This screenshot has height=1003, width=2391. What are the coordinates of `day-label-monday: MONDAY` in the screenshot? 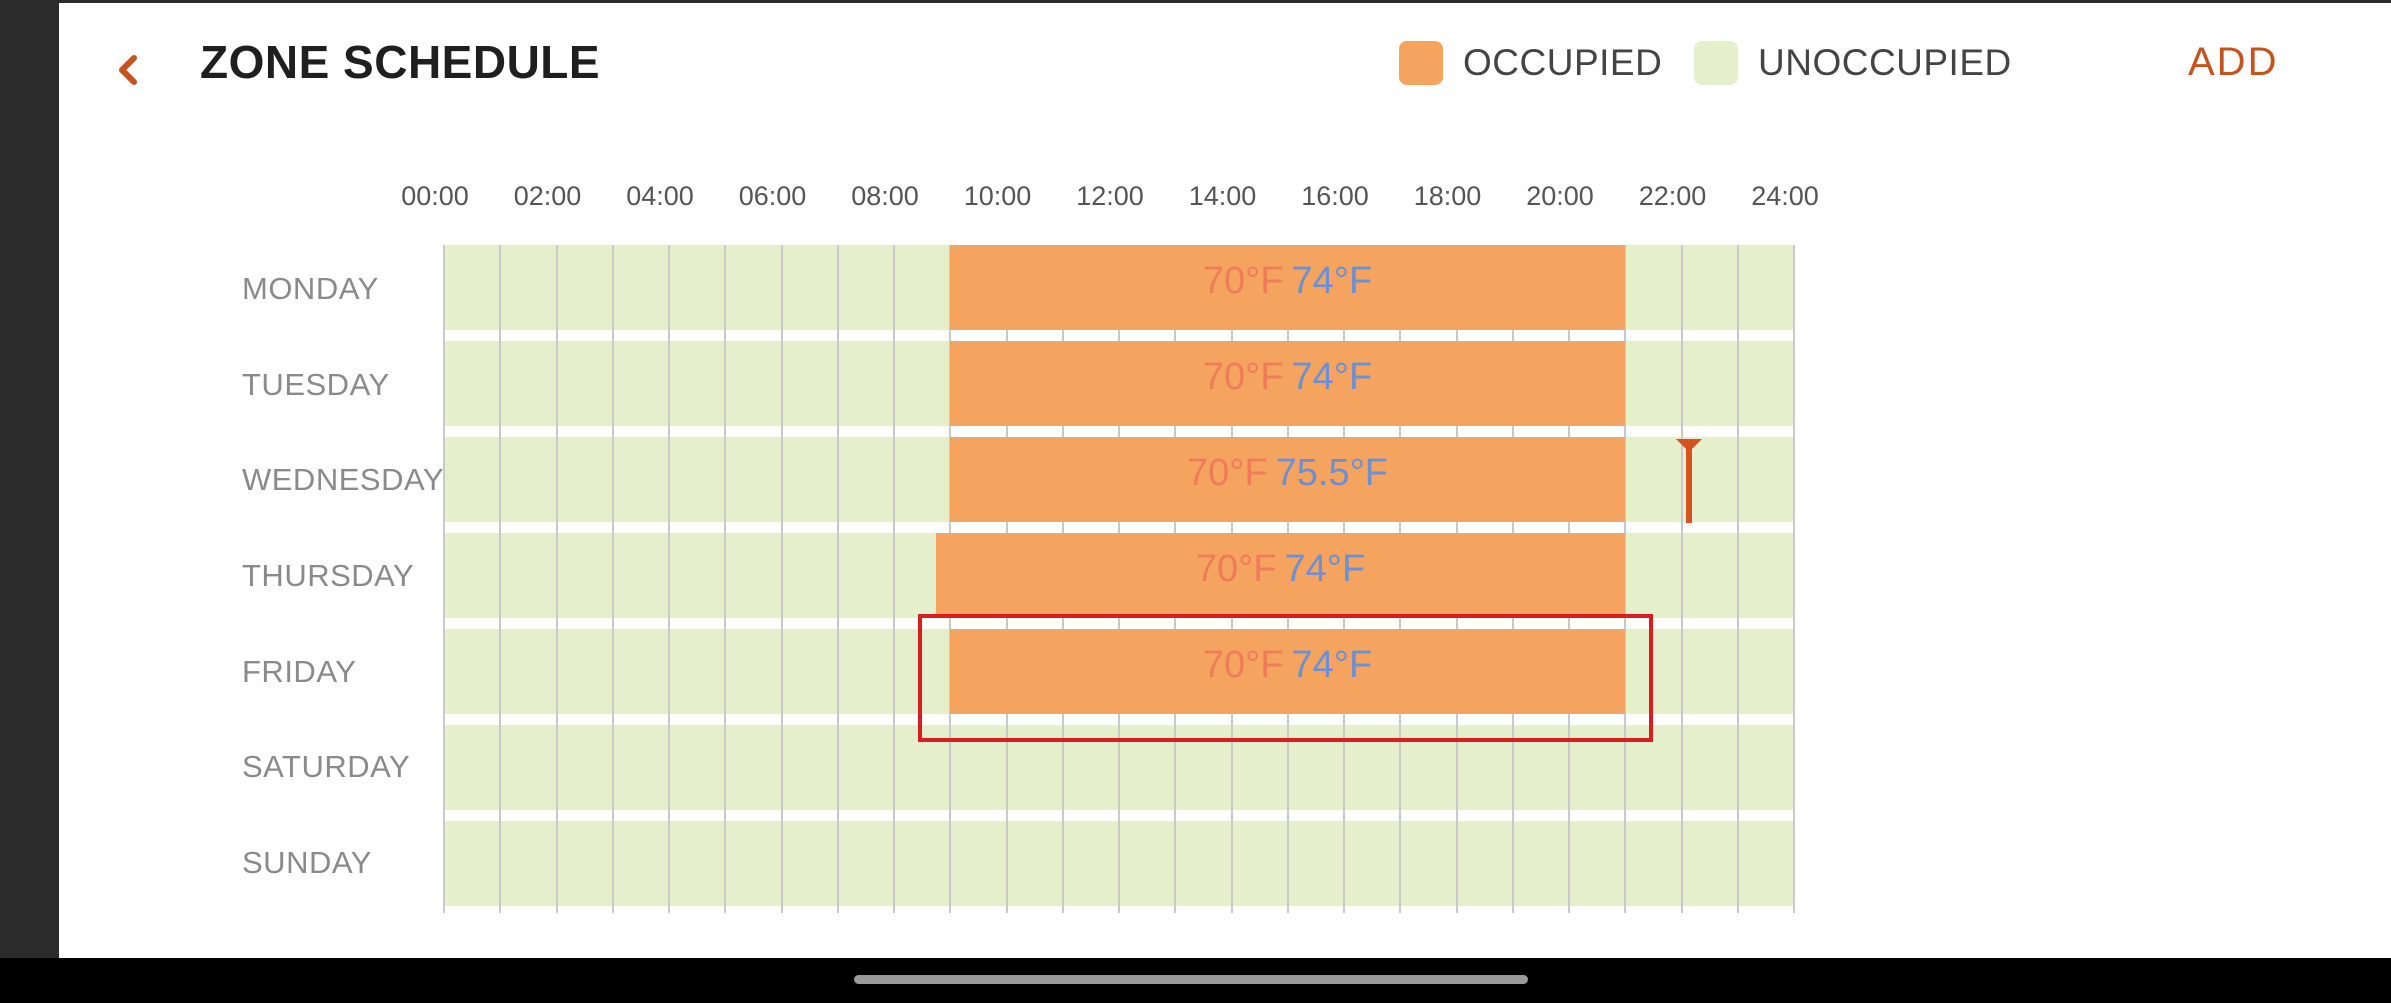 It's located at (310, 288).